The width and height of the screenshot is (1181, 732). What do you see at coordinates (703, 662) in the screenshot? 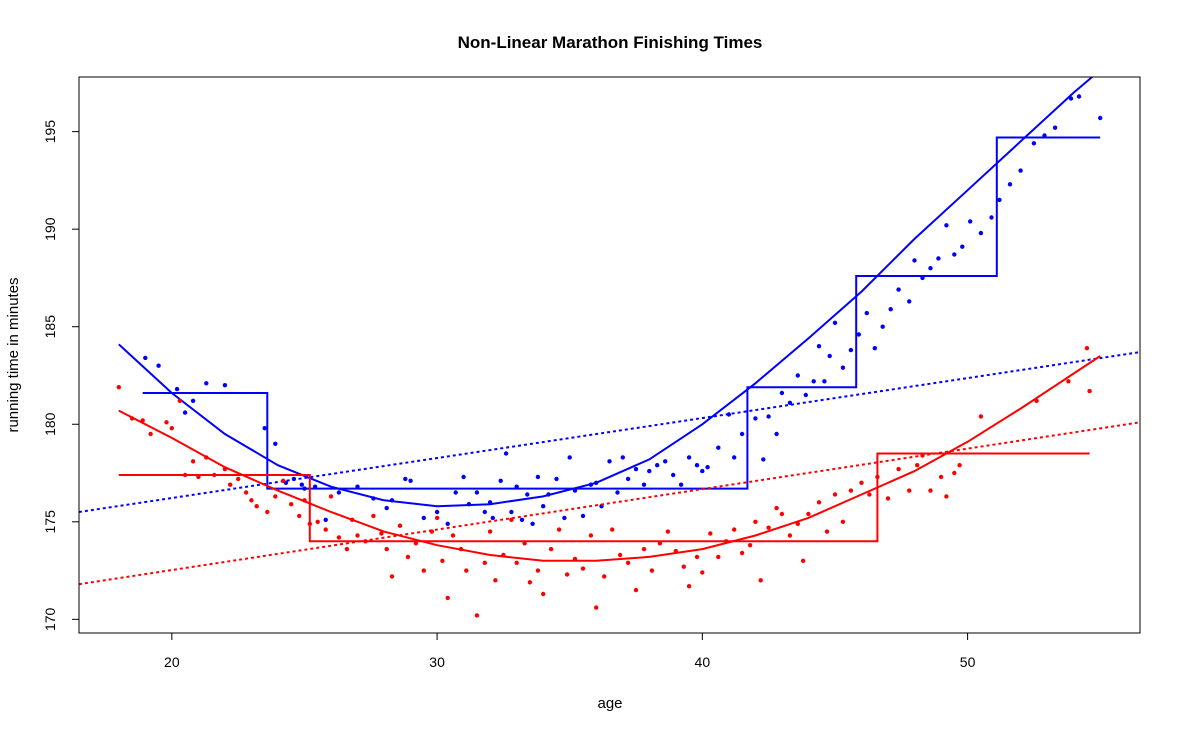
I see `x-tick-label-40: 40` at bounding box center [703, 662].